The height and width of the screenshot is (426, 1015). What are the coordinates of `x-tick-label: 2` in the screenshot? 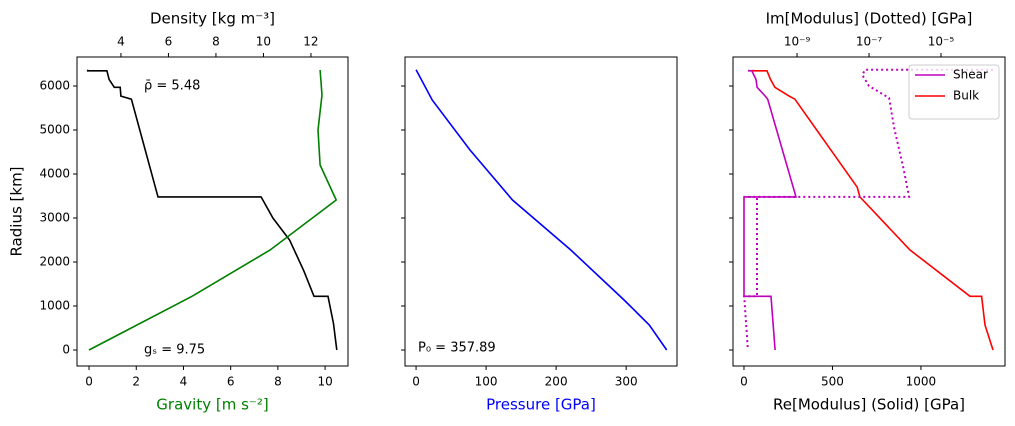 It's located at (136, 382).